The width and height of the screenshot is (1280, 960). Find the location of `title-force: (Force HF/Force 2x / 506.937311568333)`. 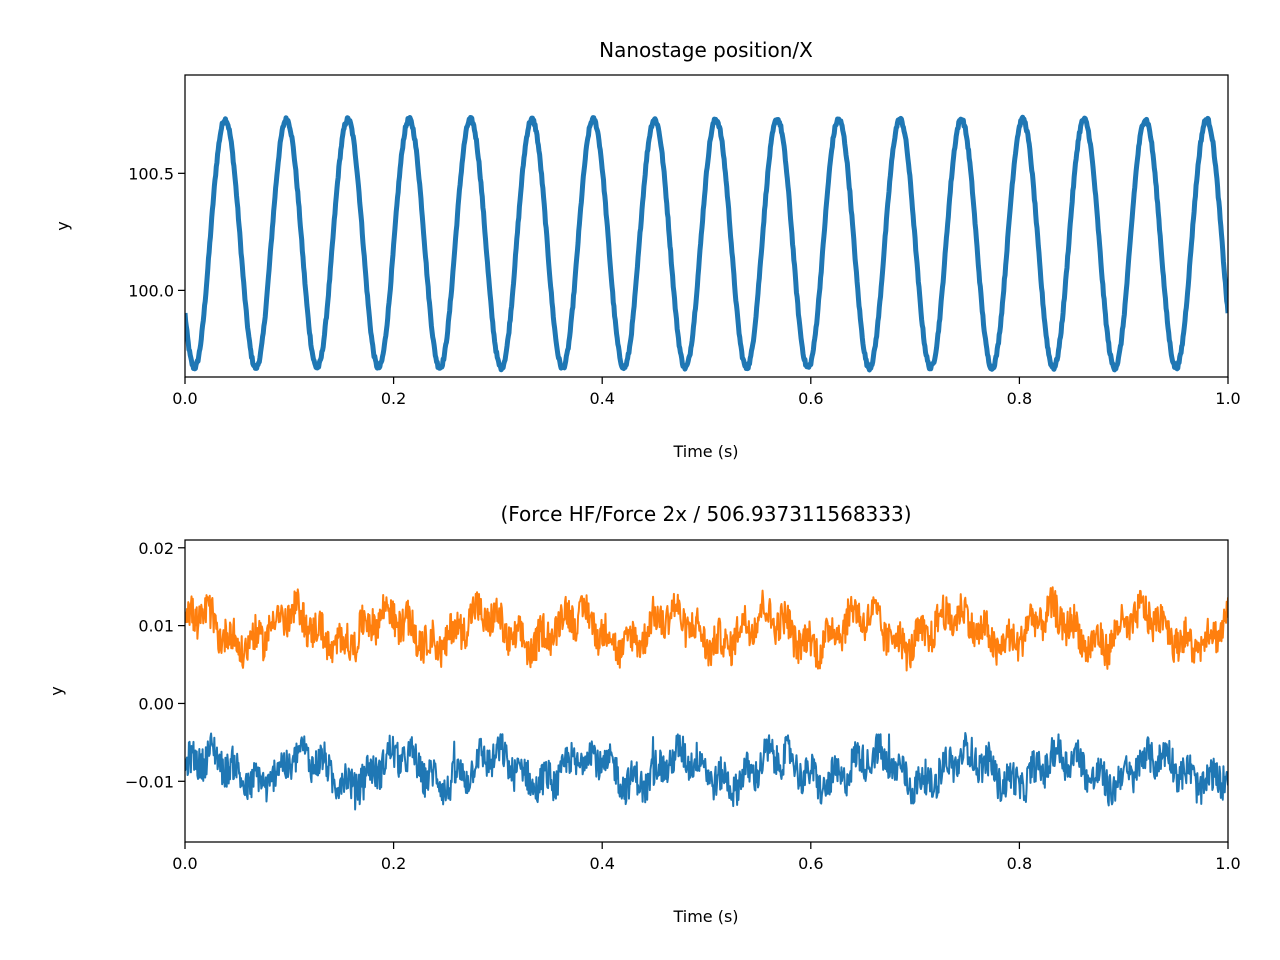

title-force: (Force HF/Force 2x / 506.937311568333) is located at coordinates (705, 514).